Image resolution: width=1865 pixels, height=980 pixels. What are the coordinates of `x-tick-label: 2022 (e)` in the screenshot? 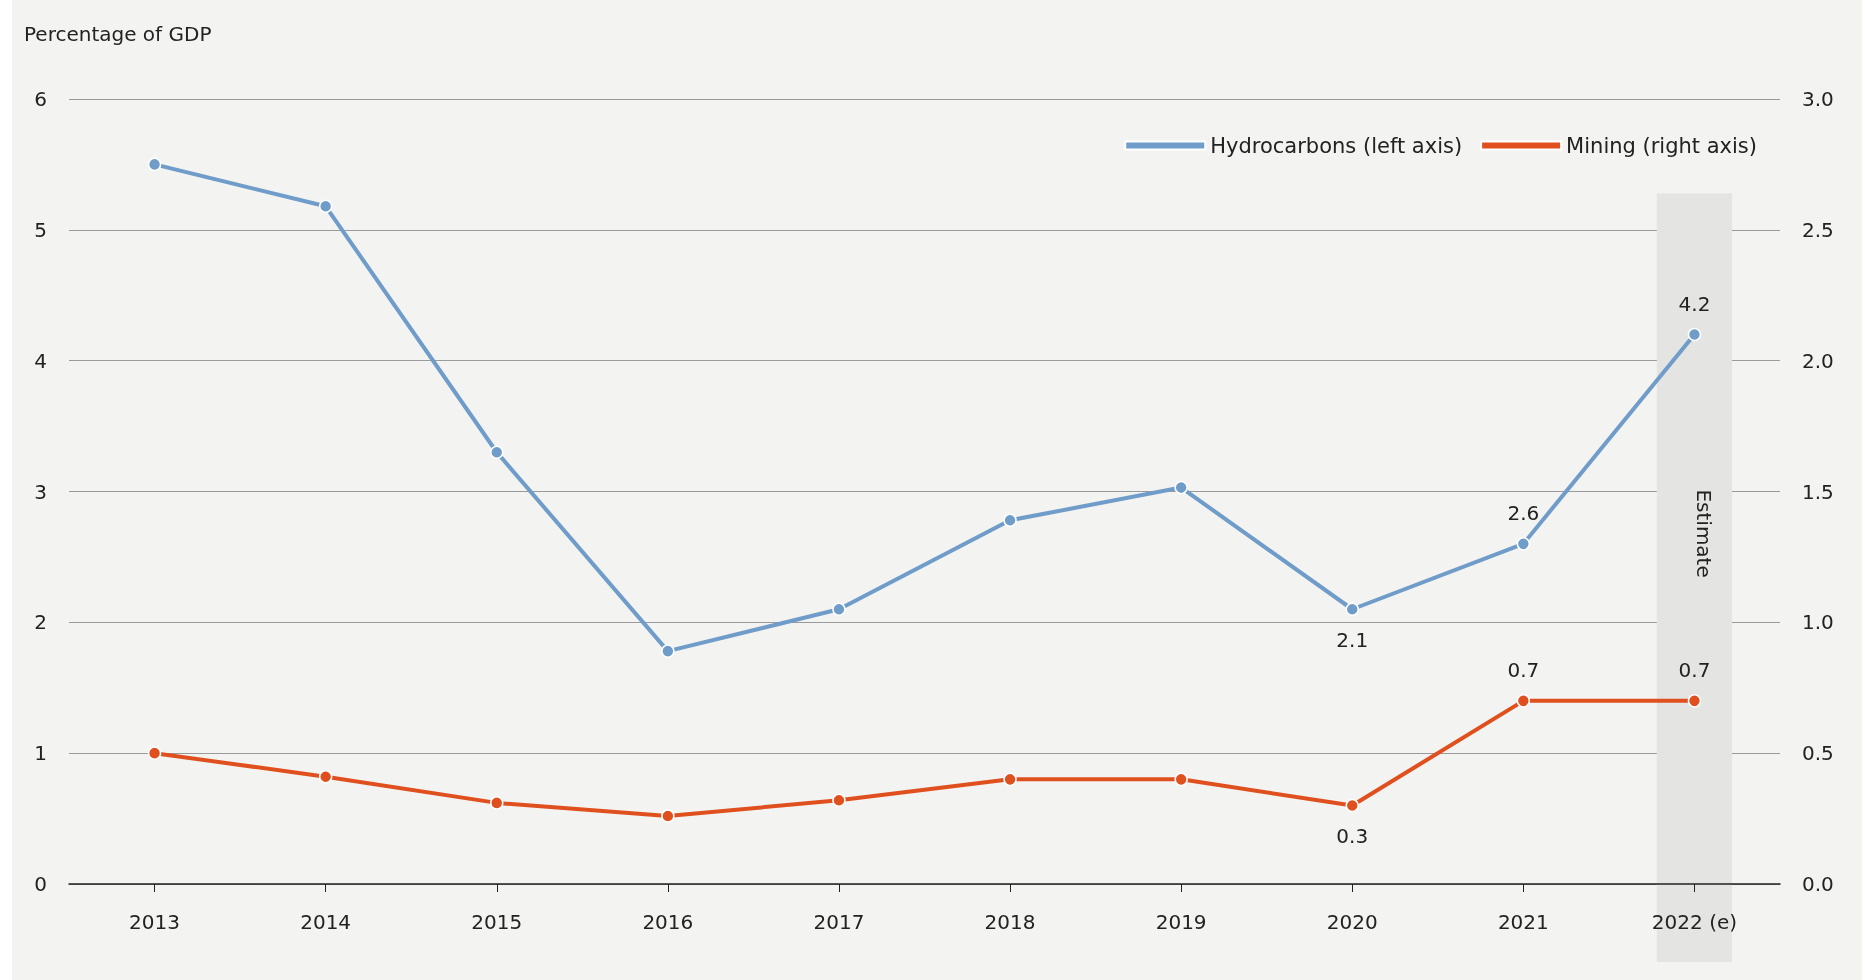 It's located at (1694, 922).